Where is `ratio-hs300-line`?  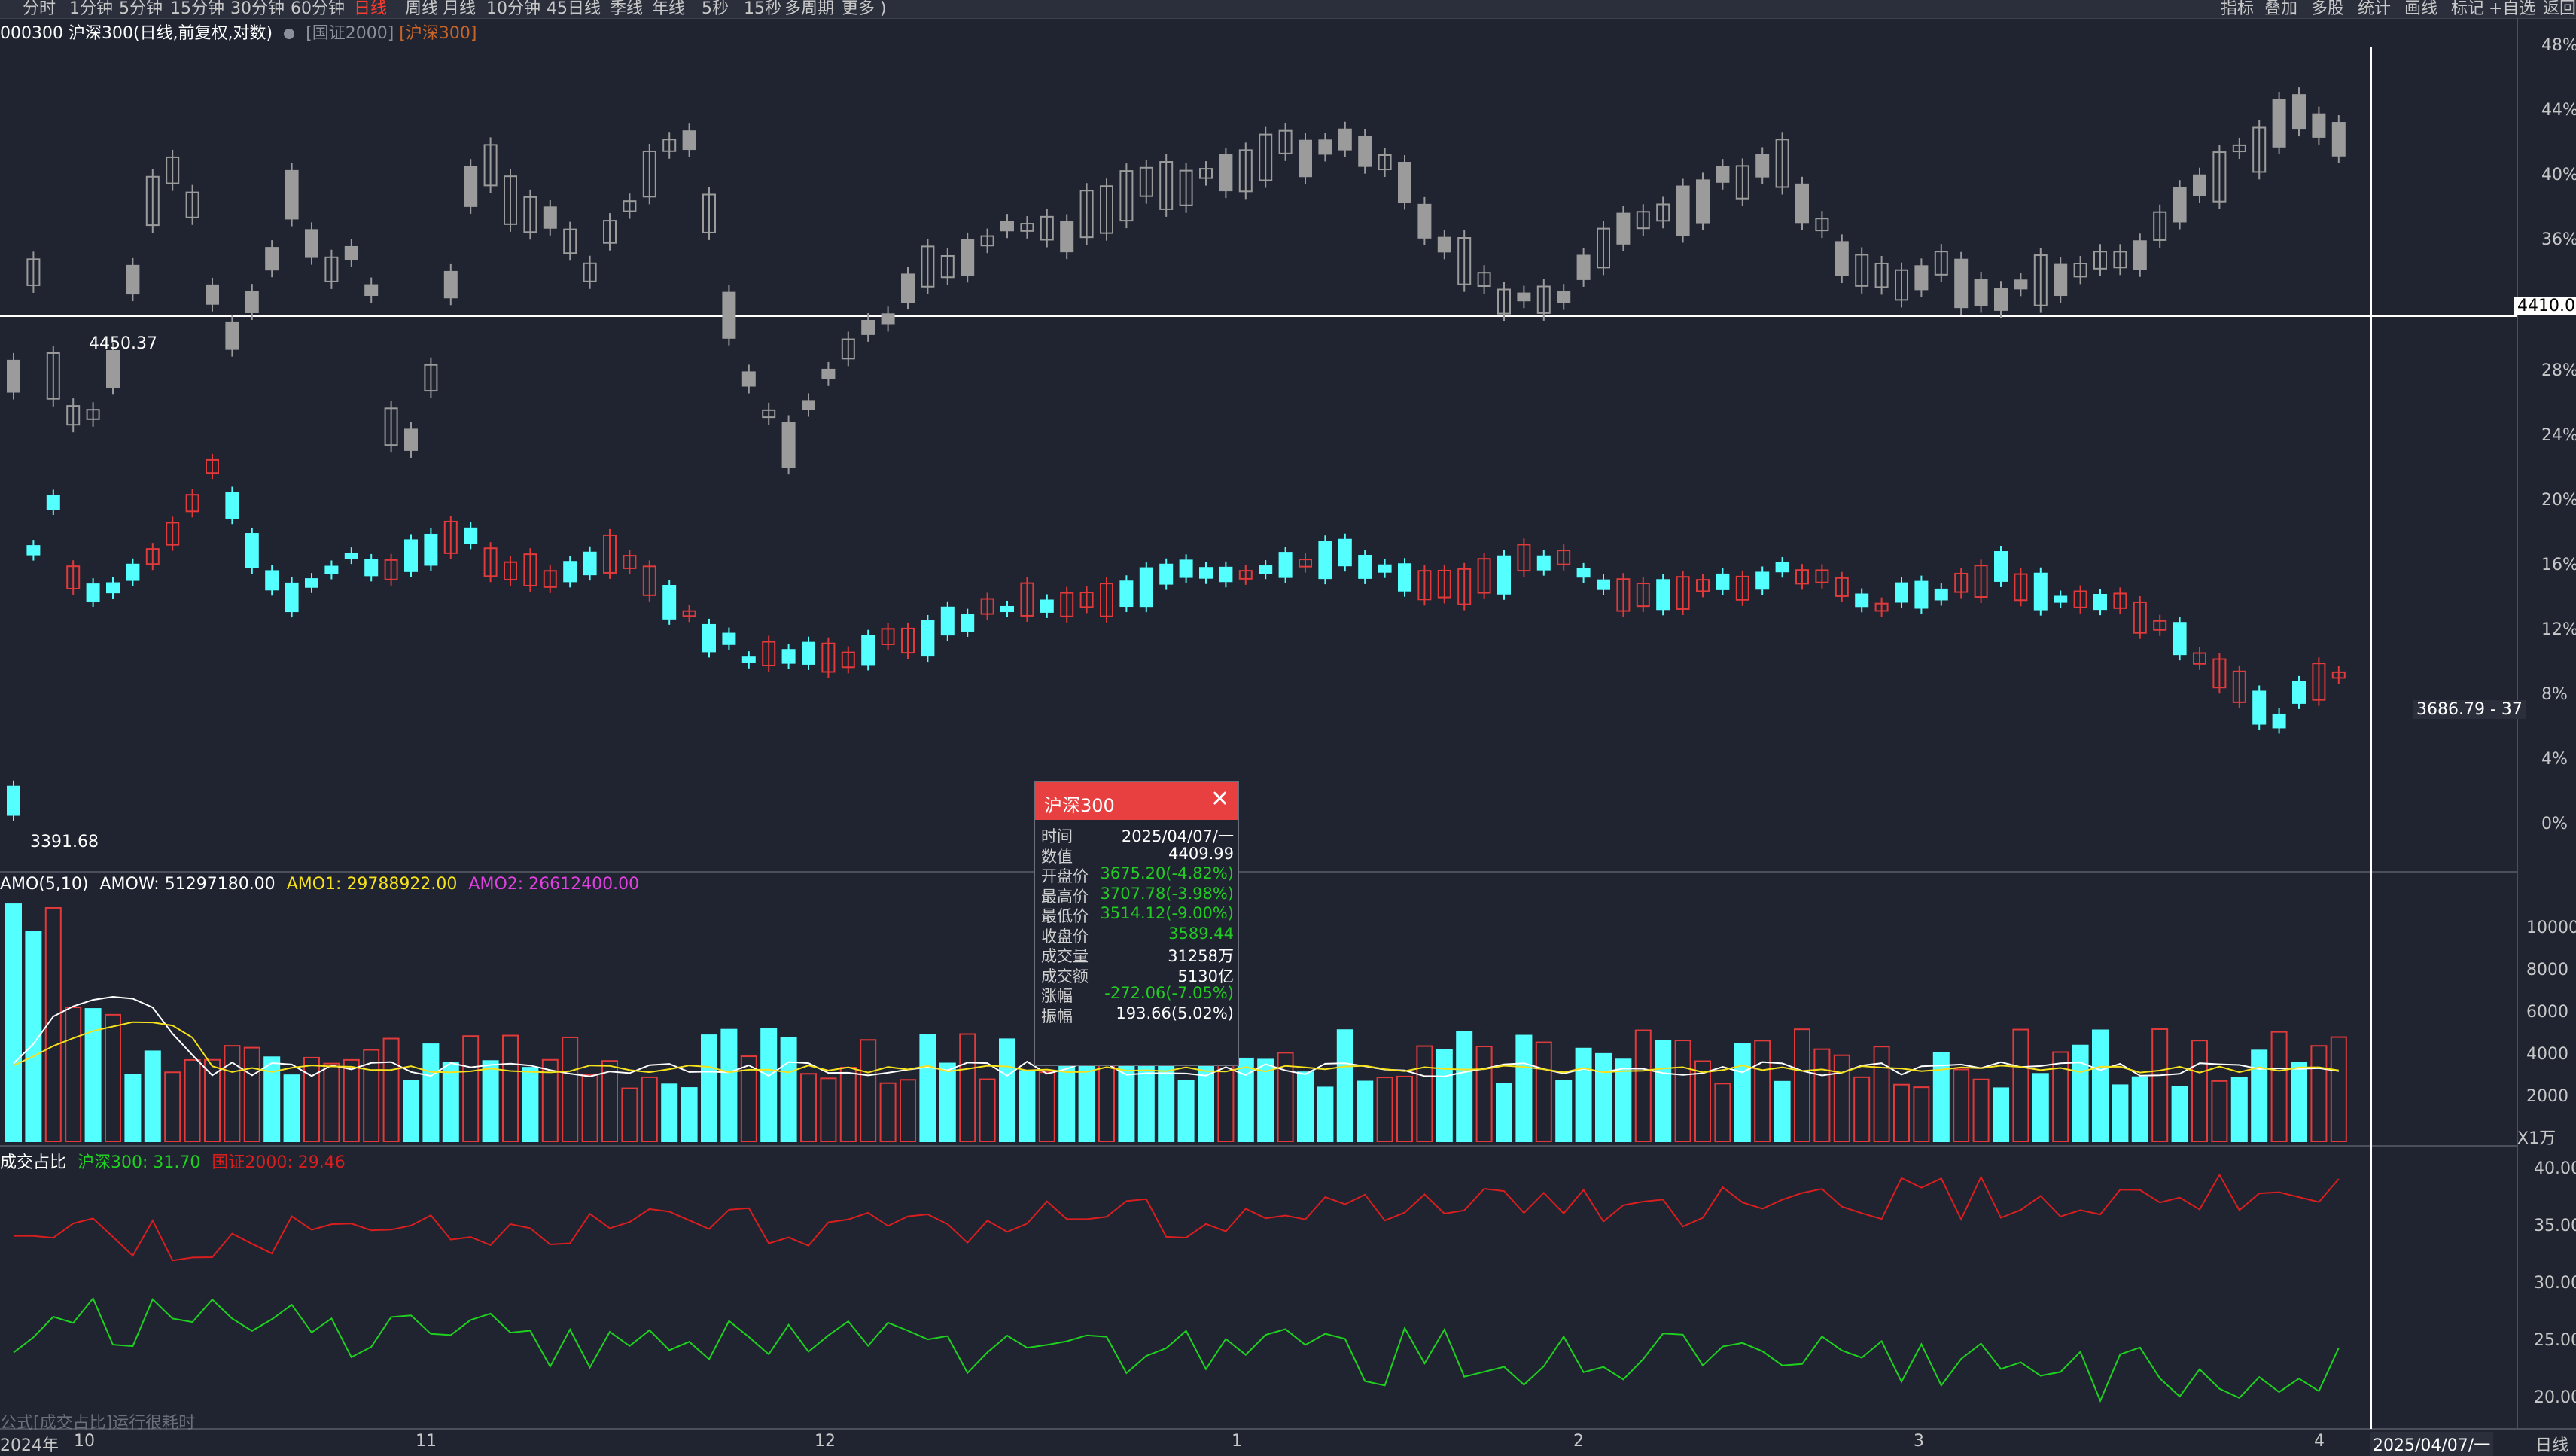 ratio-hs300-line is located at coordinates (1177, 1349).